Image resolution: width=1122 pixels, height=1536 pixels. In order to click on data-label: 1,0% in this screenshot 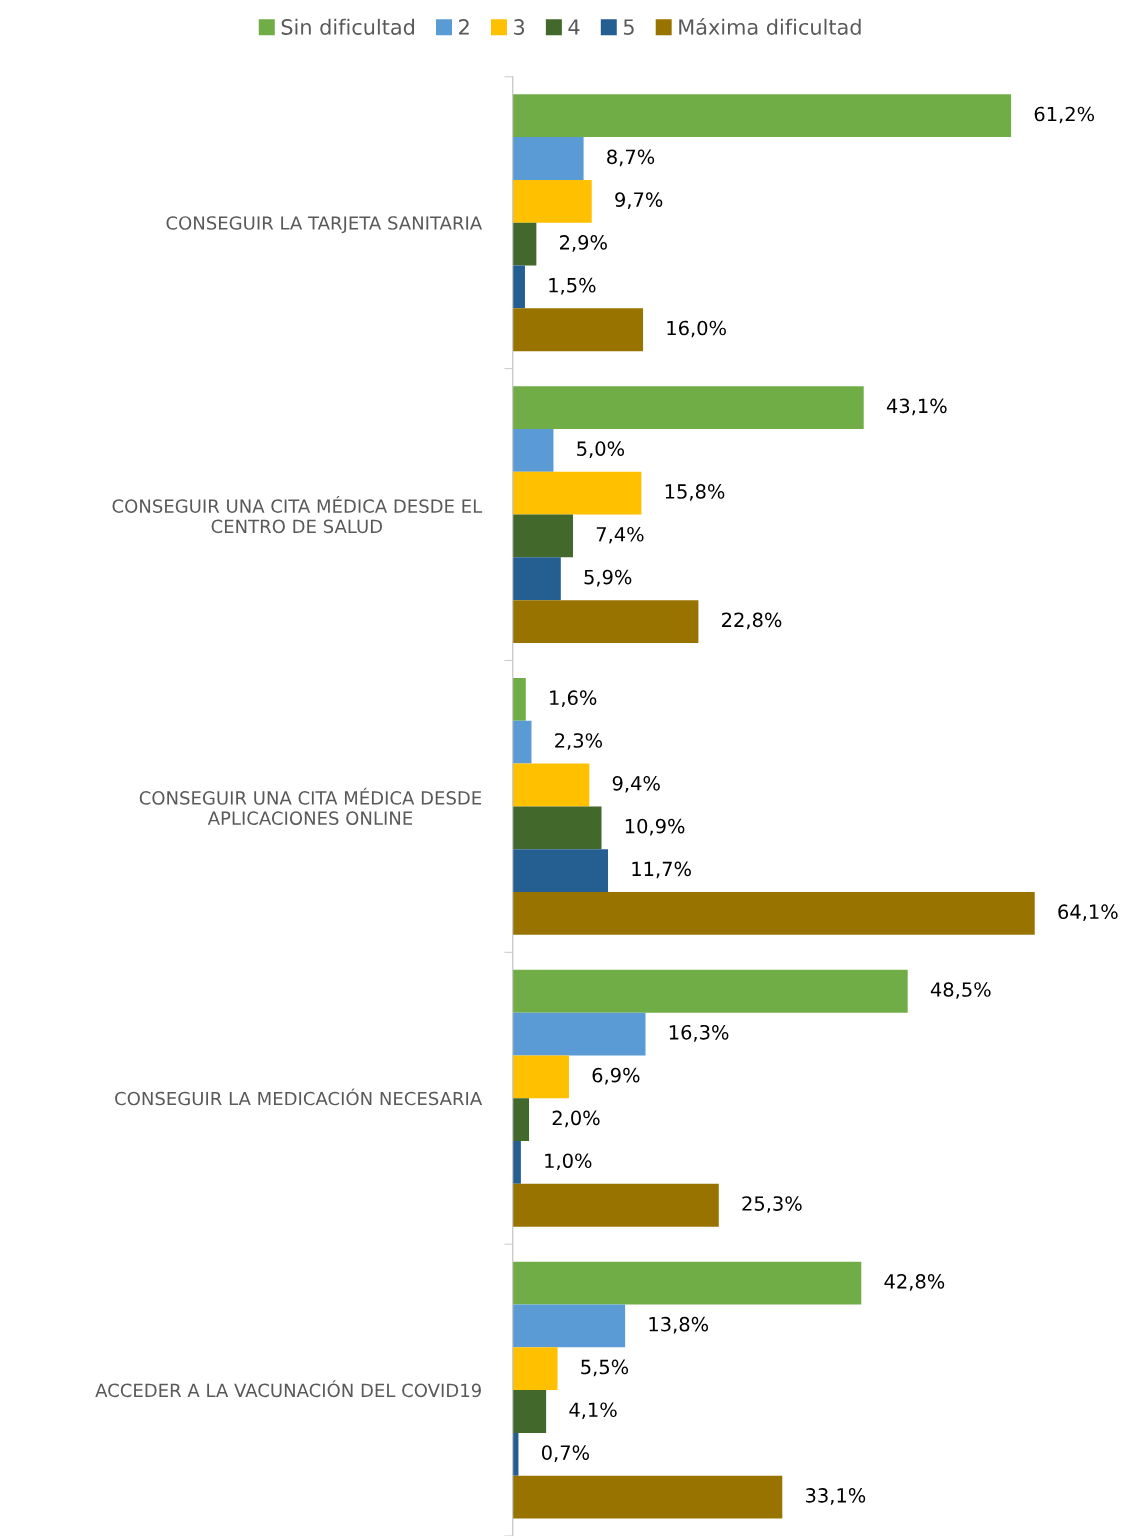, I will do `click(568, 1162)`.